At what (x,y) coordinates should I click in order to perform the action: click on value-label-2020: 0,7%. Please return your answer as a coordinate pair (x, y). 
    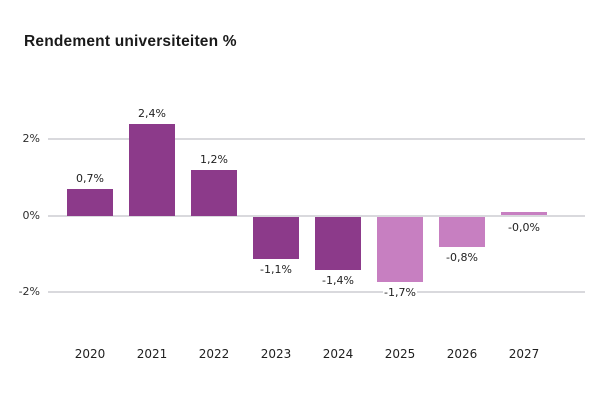
    Looking at the image, I should click on (90, 178).